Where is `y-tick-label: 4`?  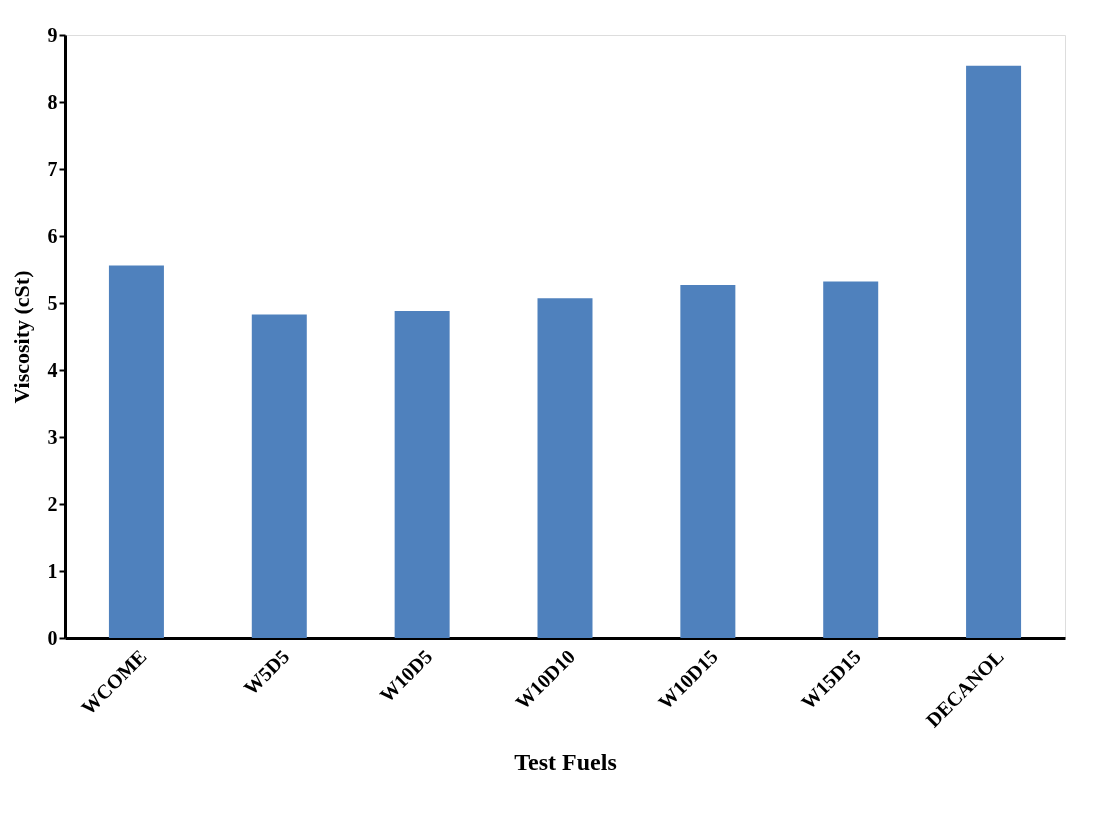
y-tick-label: 4 is located at coordinates (52, 369).